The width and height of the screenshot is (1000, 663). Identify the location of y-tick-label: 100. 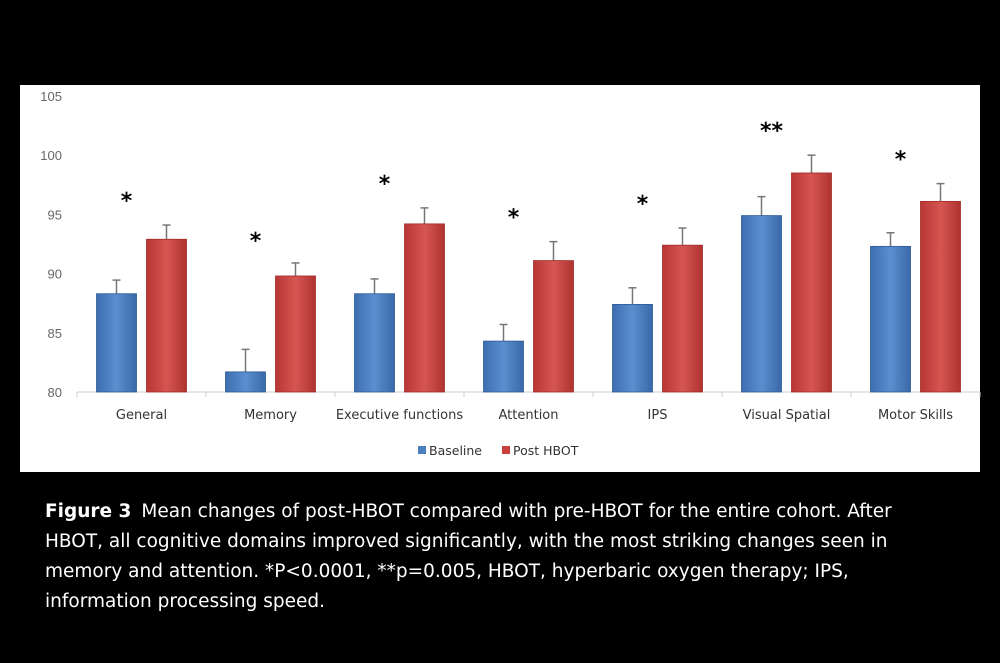
(51, 155).